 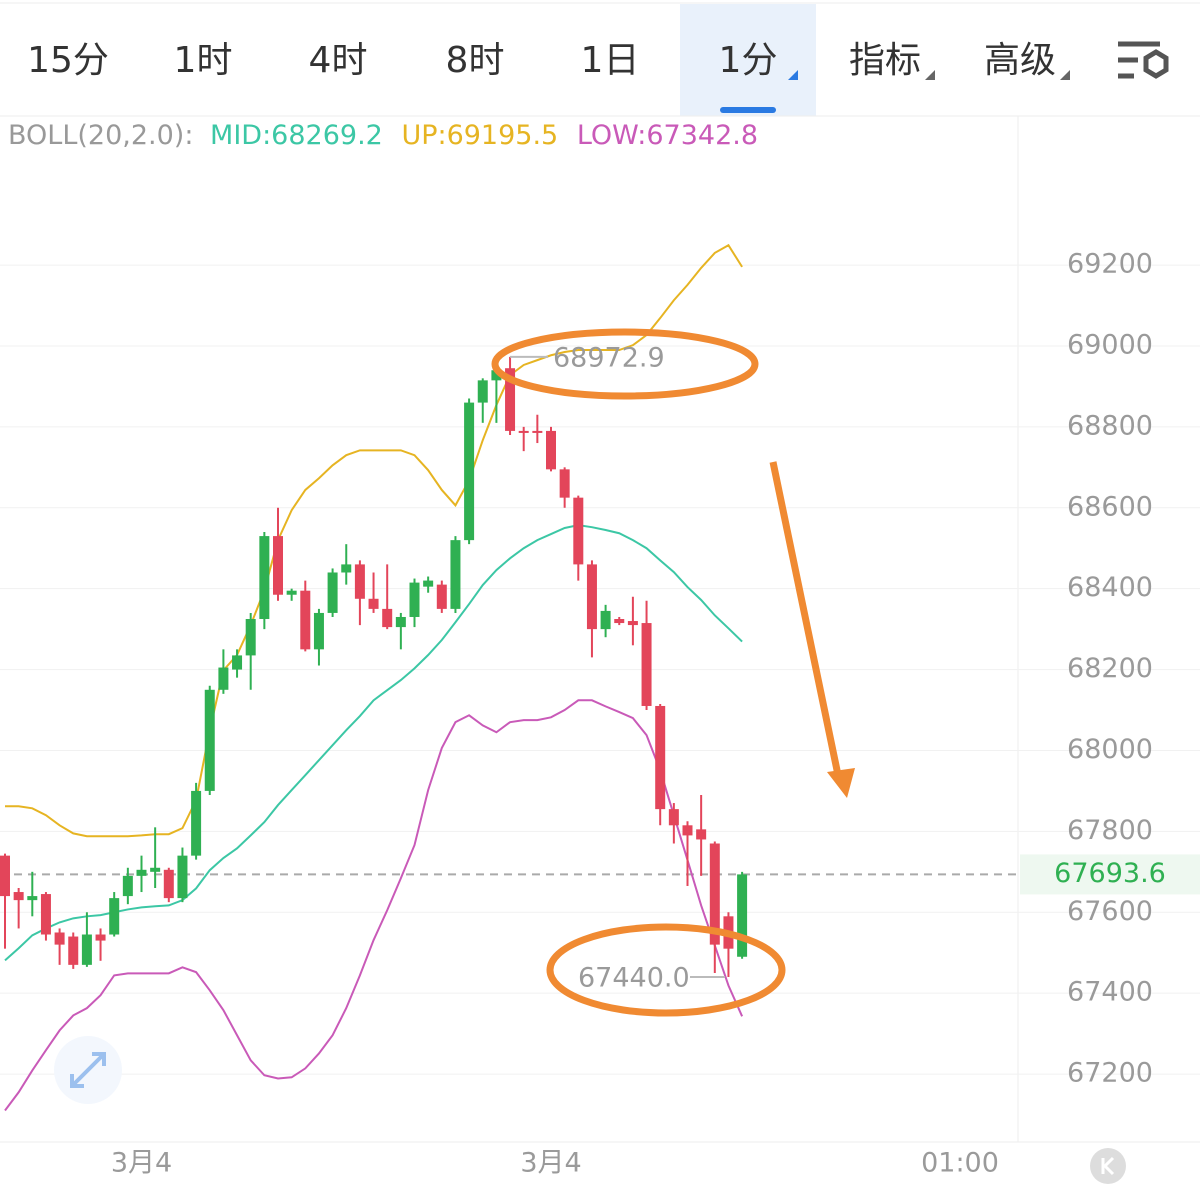 What do you see at coordinates (610, 60) in the screenshot?
I see `tab: 1日` at bounding box center [610, 60].